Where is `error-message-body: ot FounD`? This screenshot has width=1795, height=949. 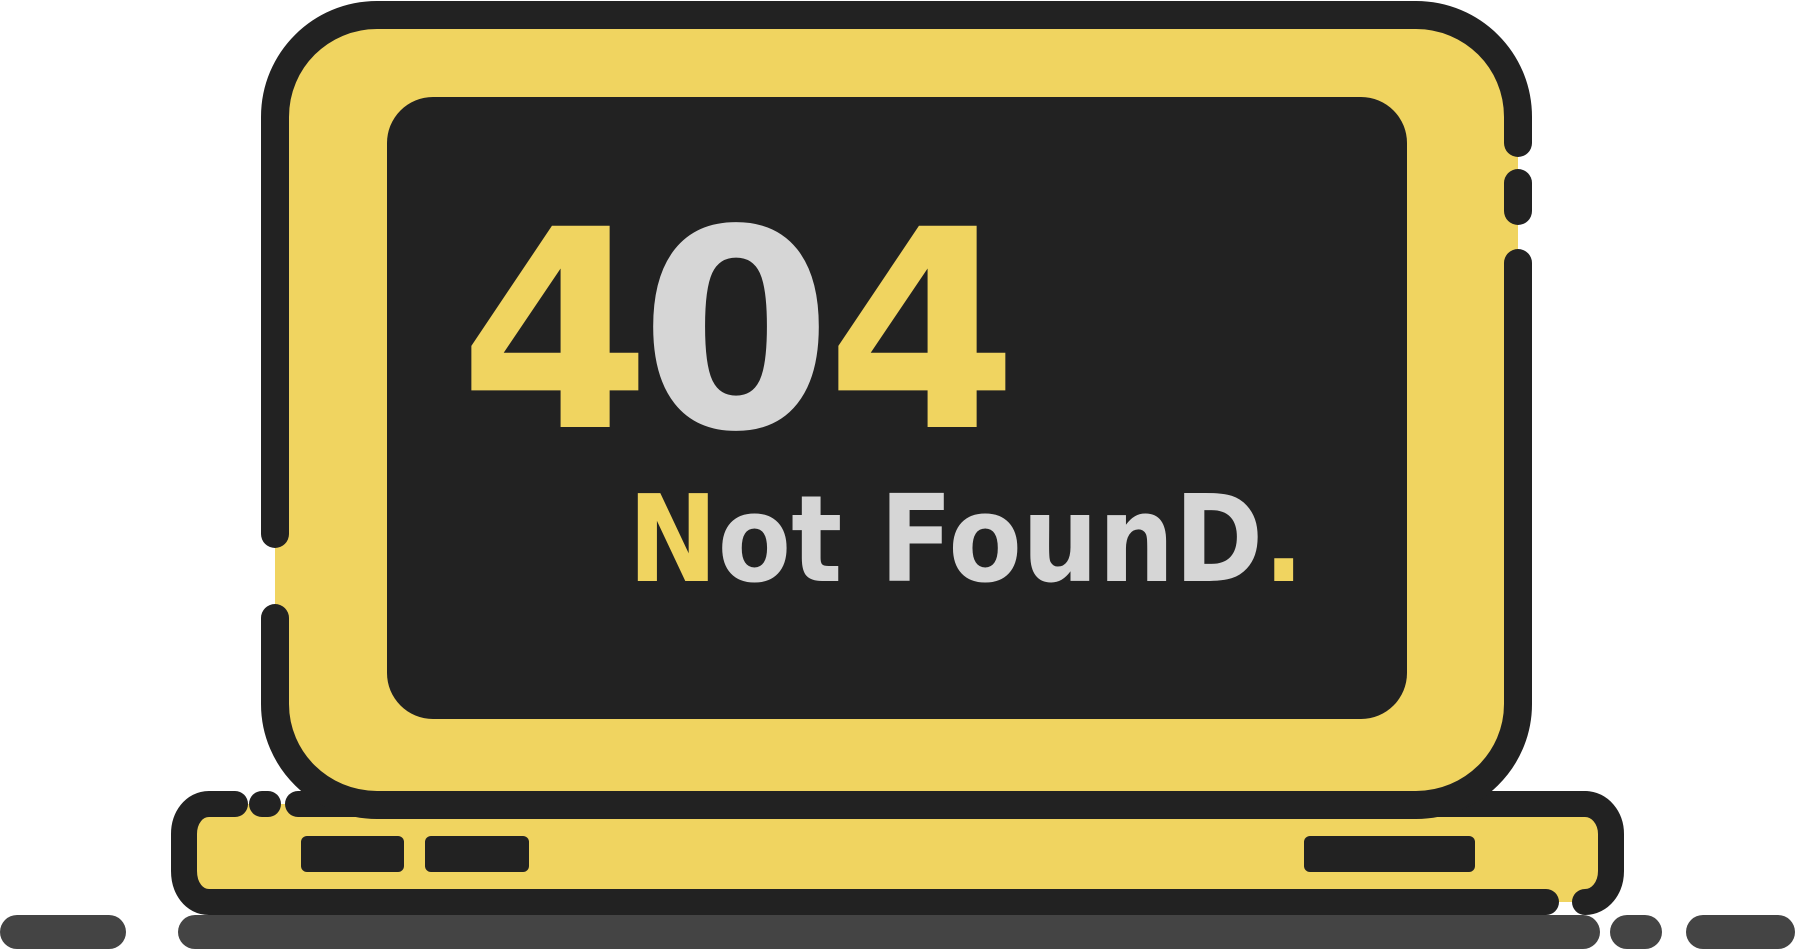
error-message-body: ot FounD is located at coordinates (991, 540).